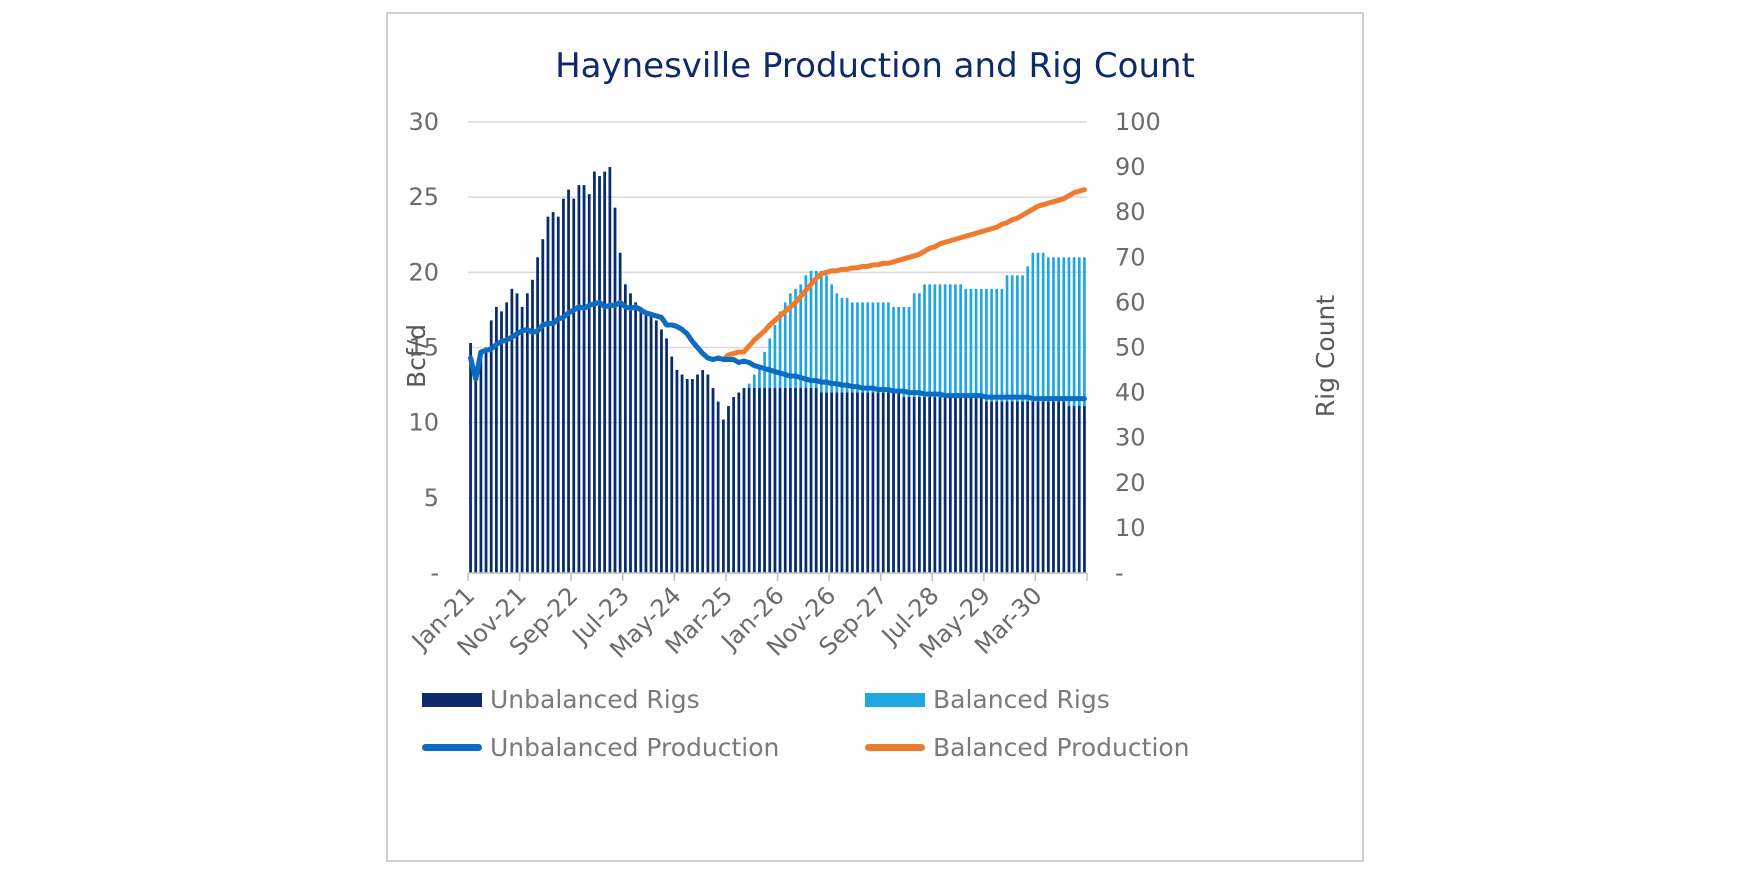 The width and height of the screenshot is (1750, 875). I want to click on legend-label-unbalanced-rigs: Unbalanced Rigs, so click(595, 699).